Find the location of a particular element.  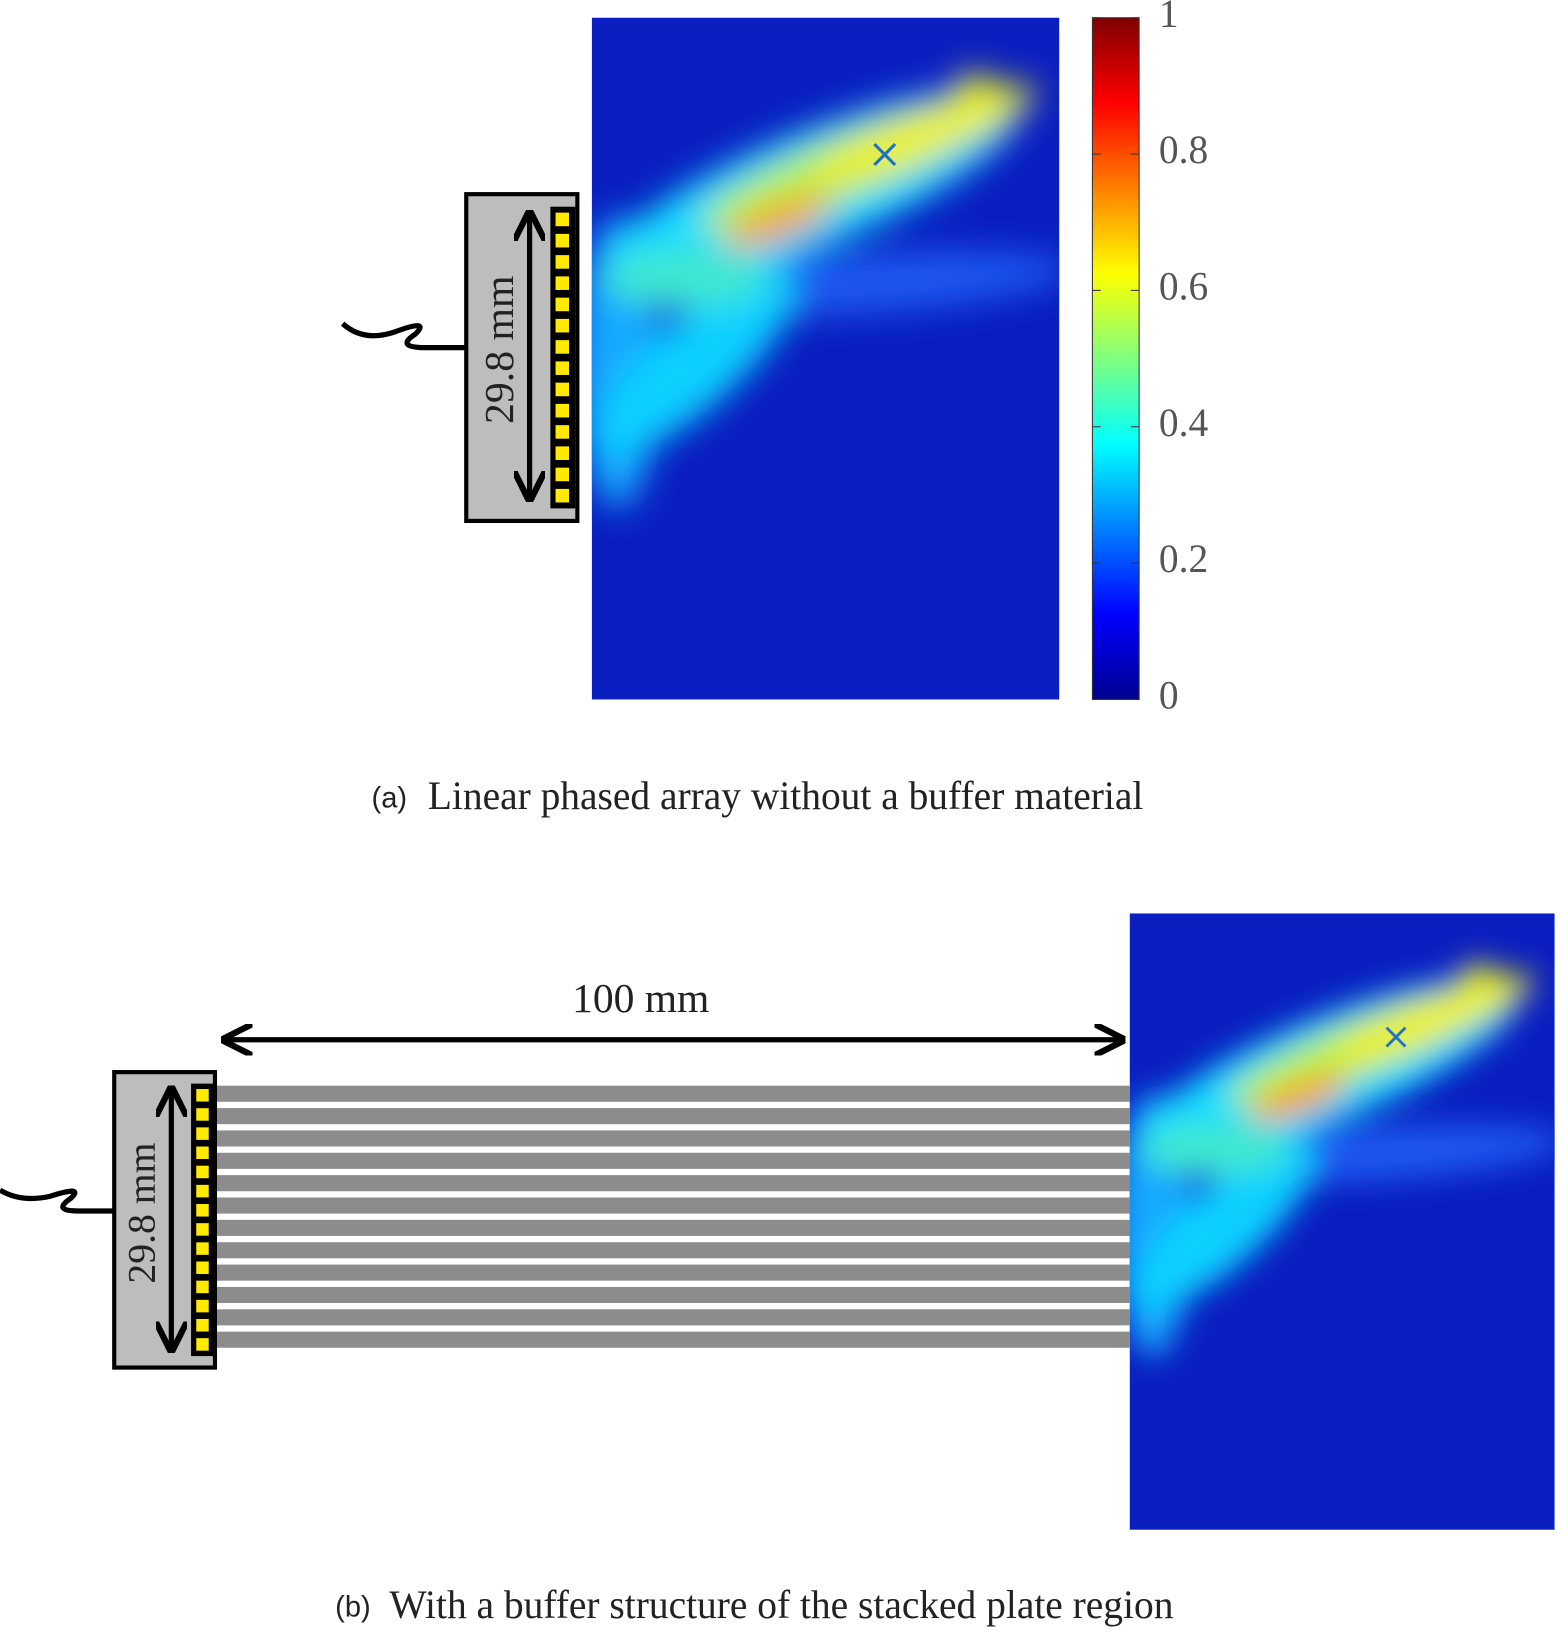

length-label: 100 mm is located at coordinates (640, 999).